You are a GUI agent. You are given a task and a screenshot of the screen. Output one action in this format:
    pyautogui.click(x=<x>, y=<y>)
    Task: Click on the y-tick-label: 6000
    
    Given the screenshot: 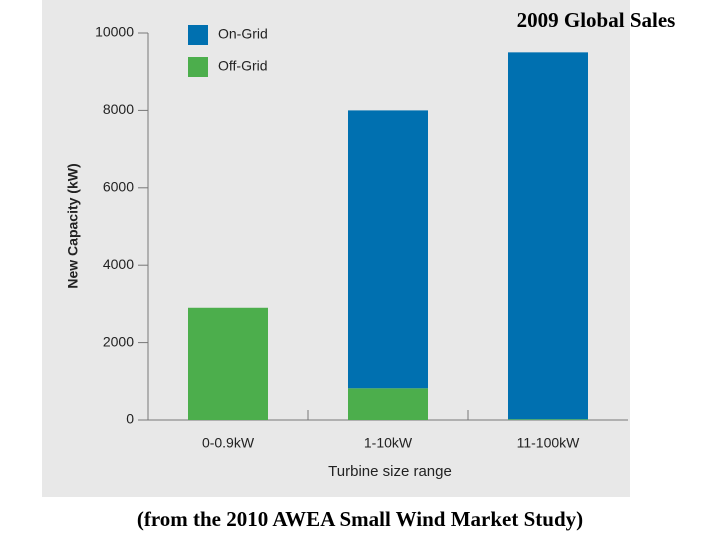 What is the action you would take?
    pyautogui.click(x=118, y=187)
    